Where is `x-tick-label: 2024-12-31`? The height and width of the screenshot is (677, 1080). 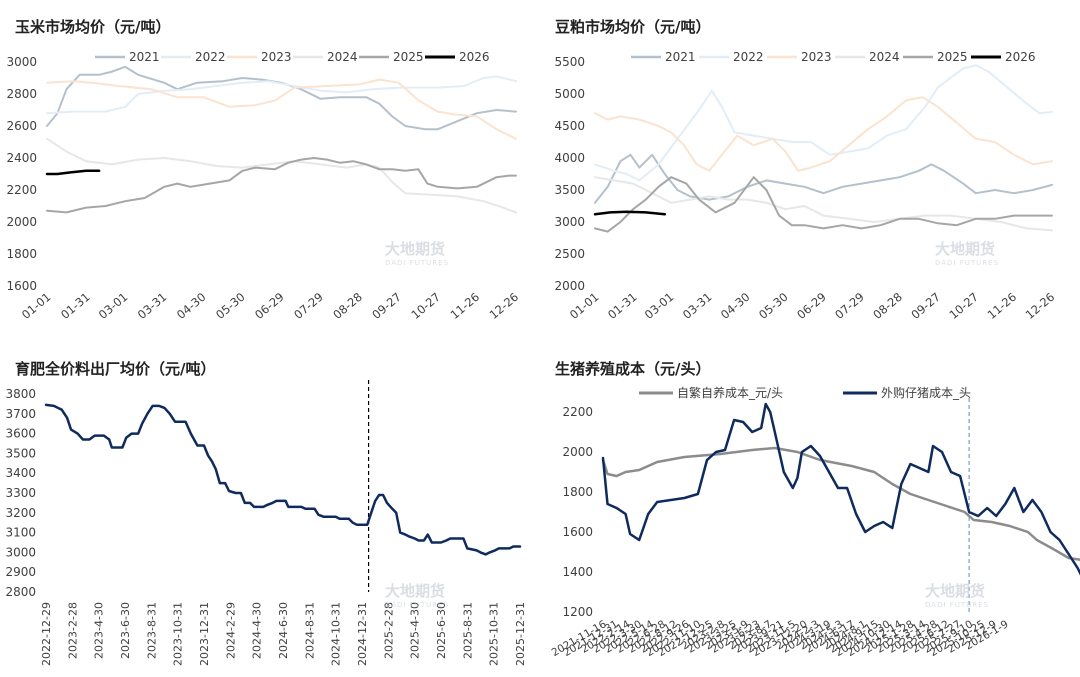 x-tick-label: 2024-12-31 is located at coordinates (362, 634).